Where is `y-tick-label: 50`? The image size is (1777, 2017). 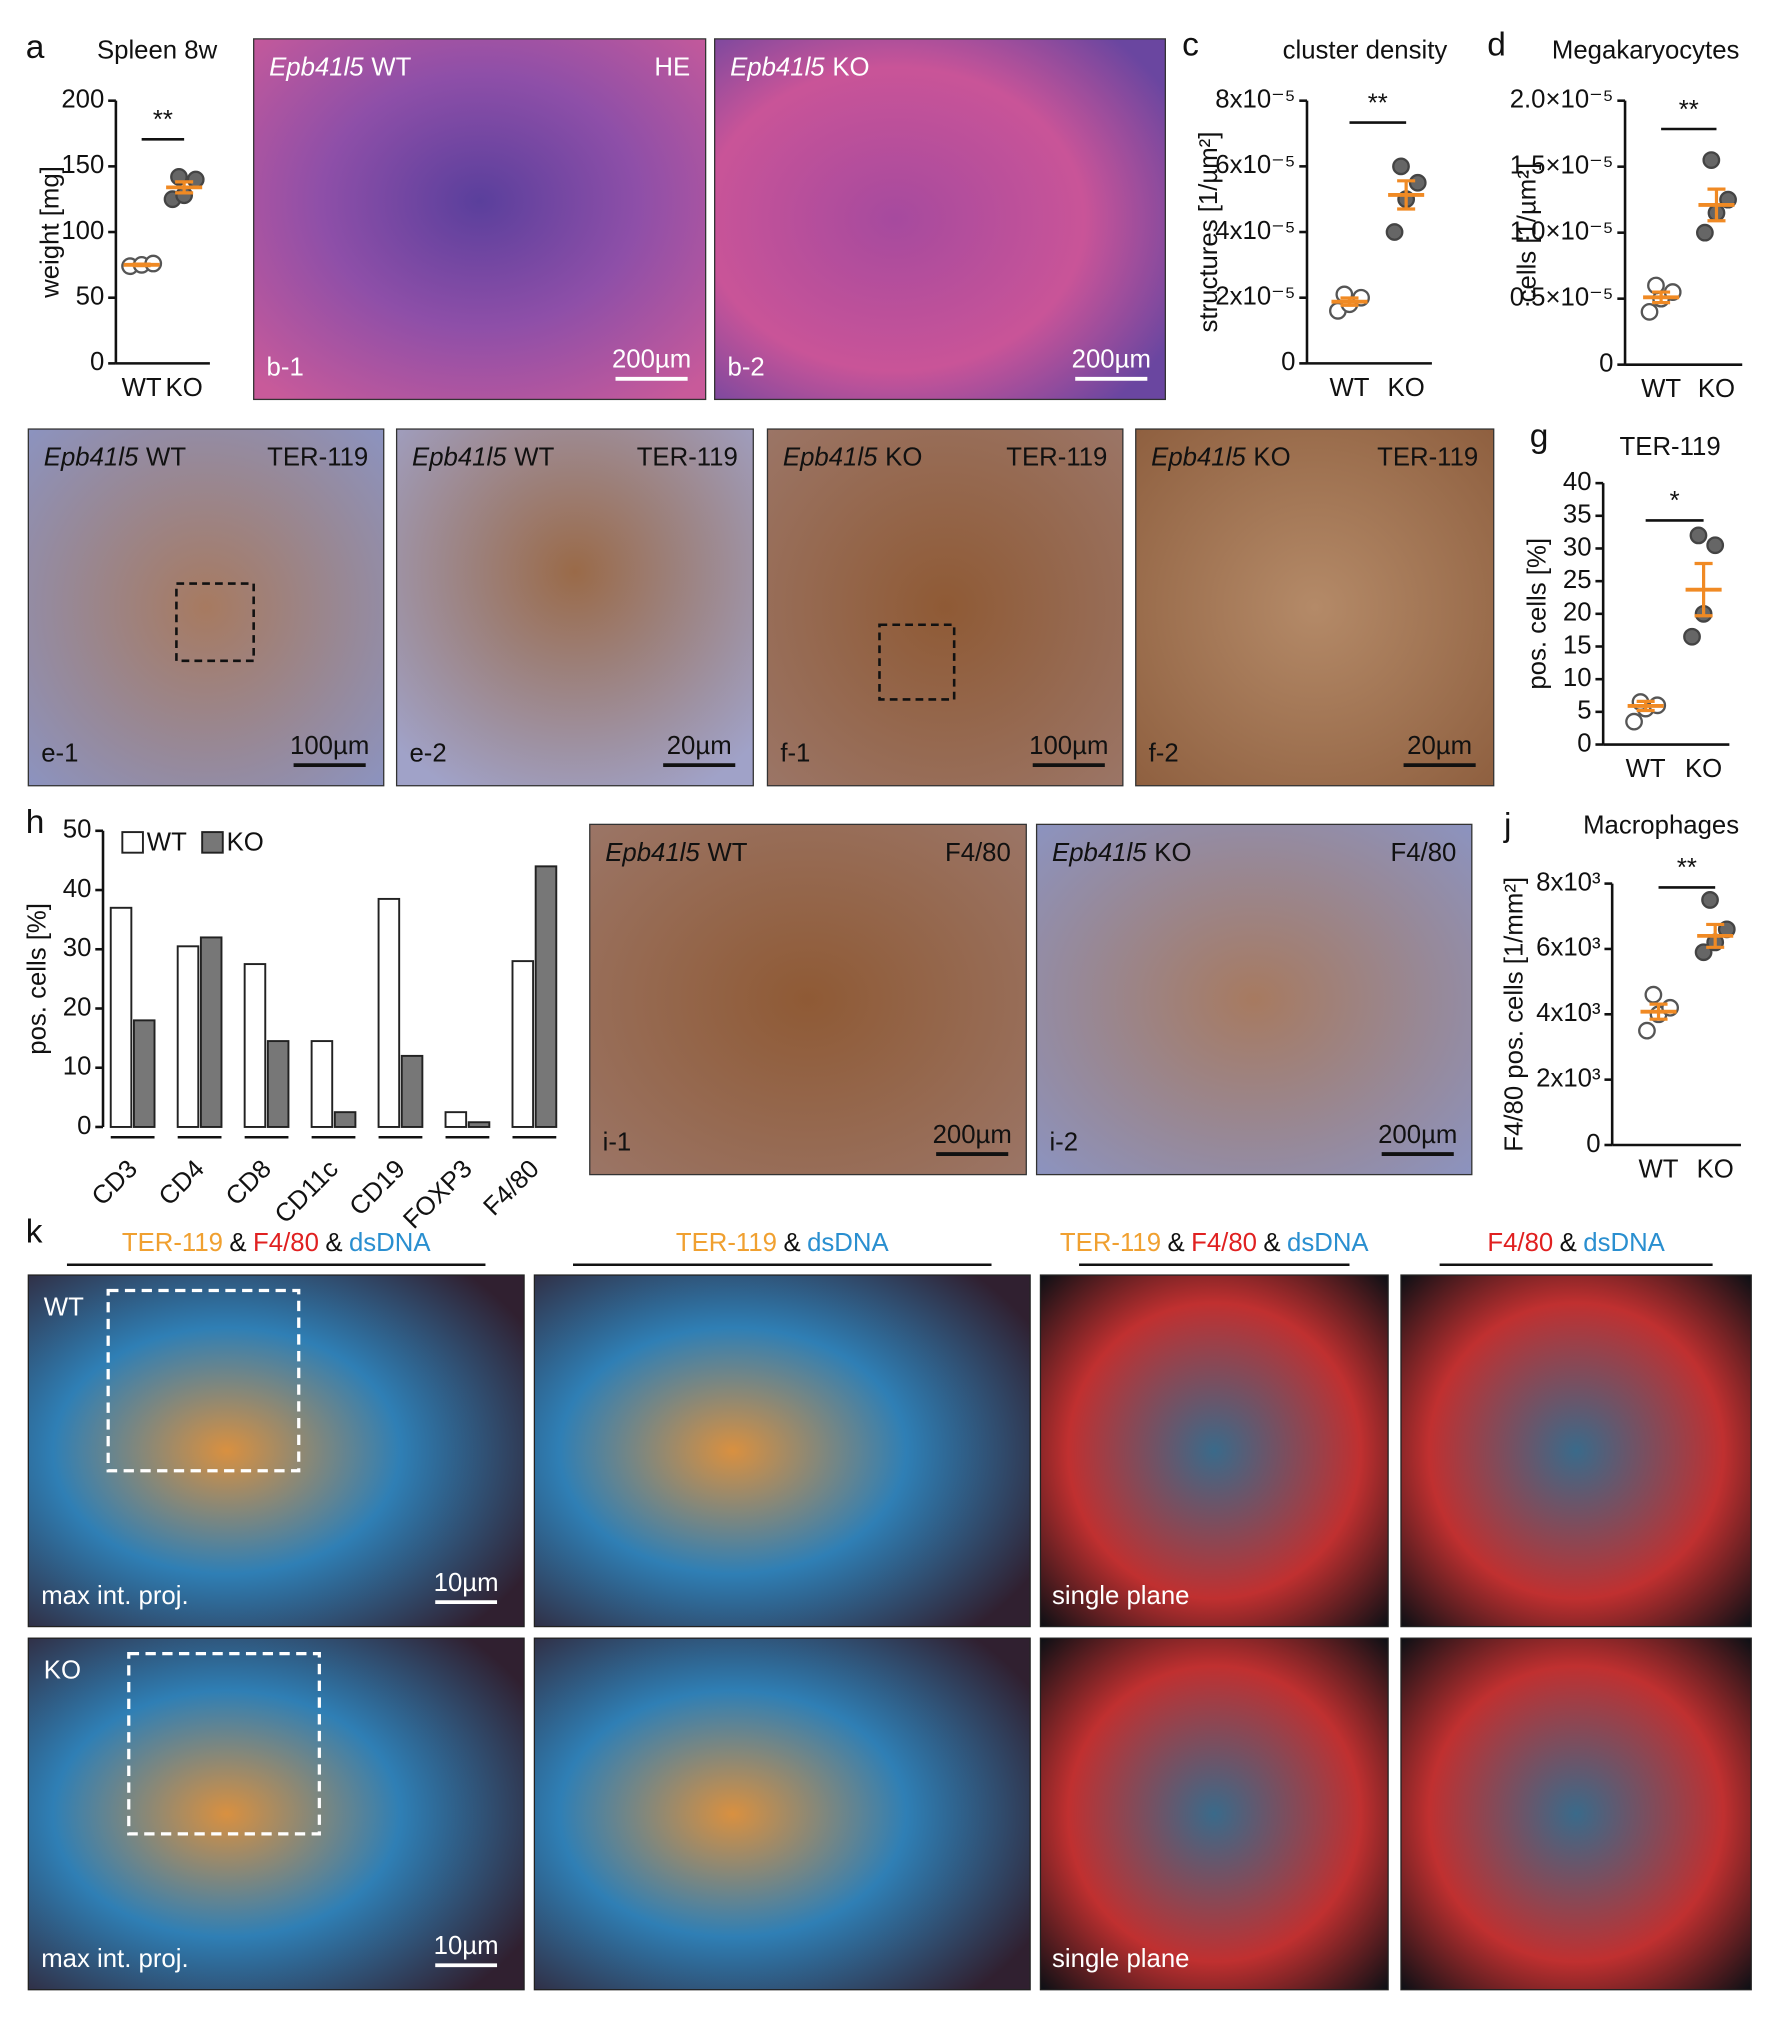
y-tick-label: 50 is located at coordinates (90, 296).